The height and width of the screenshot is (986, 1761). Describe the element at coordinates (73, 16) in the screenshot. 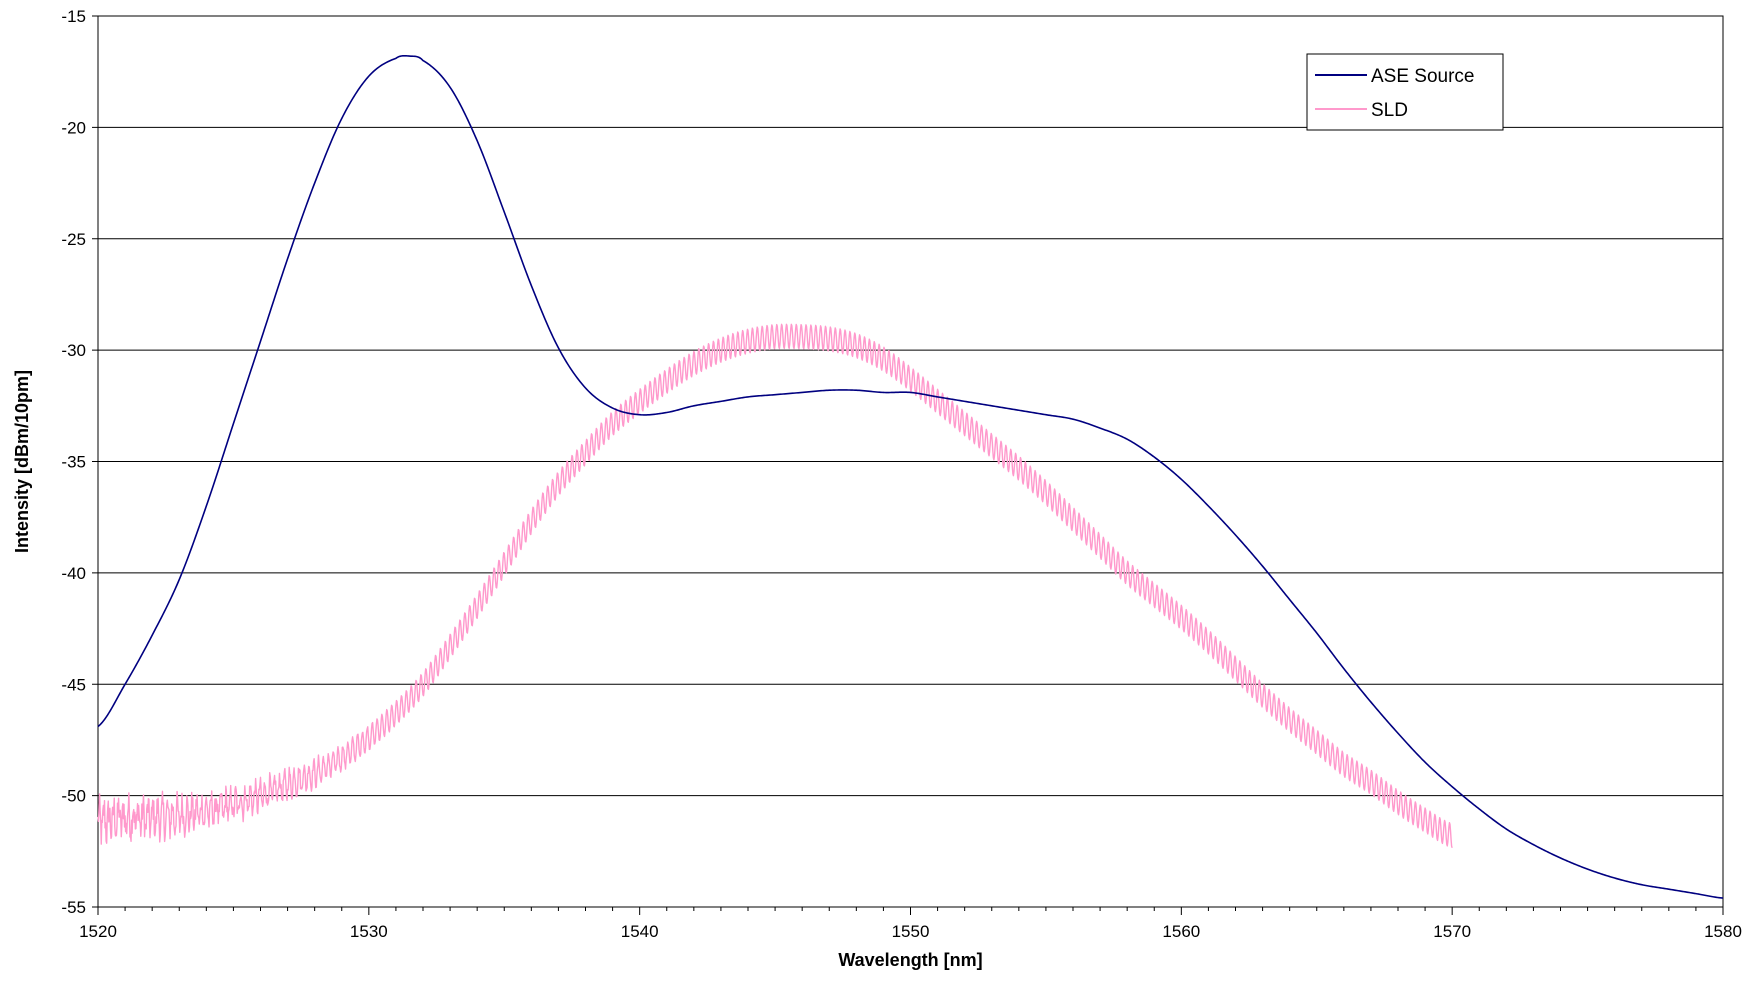

I see `y-tick-label: -15` at that location.